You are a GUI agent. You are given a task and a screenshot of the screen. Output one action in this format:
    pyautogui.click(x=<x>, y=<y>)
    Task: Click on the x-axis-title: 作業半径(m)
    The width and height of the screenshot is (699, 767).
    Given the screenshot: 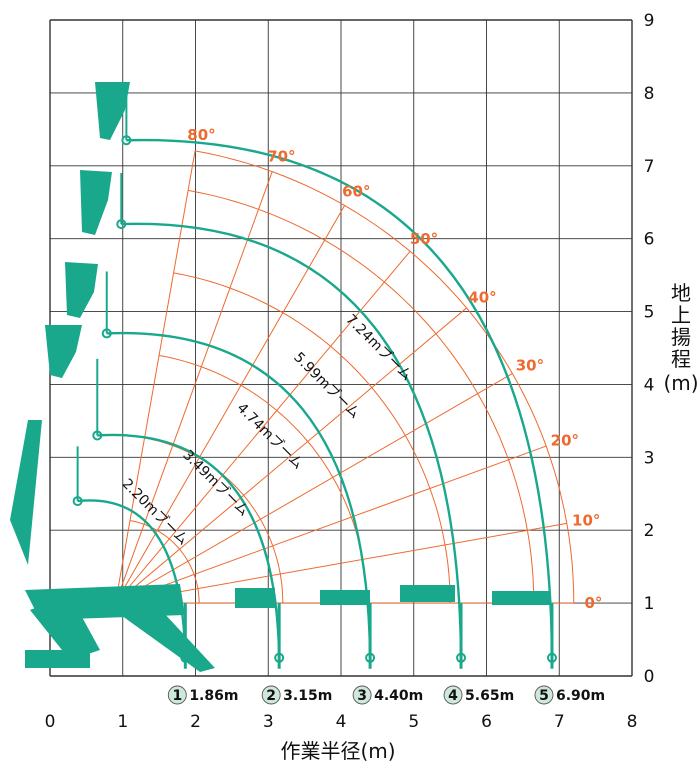 What is the action you would take?
    pyautogui.click(x=337, y=751)
    